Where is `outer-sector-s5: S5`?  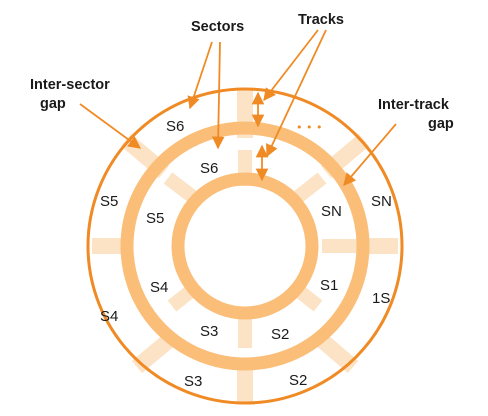
outer-sector-s5: S5 is located at coordinates (109, 201).